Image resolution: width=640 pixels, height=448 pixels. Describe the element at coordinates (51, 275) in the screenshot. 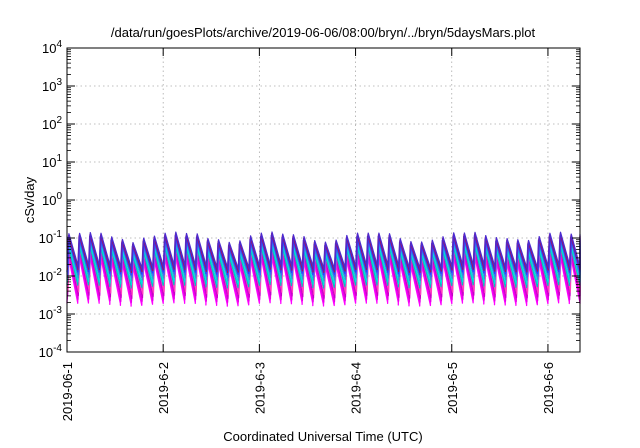

I see `y-tick-label: 10⁻²` at that location.